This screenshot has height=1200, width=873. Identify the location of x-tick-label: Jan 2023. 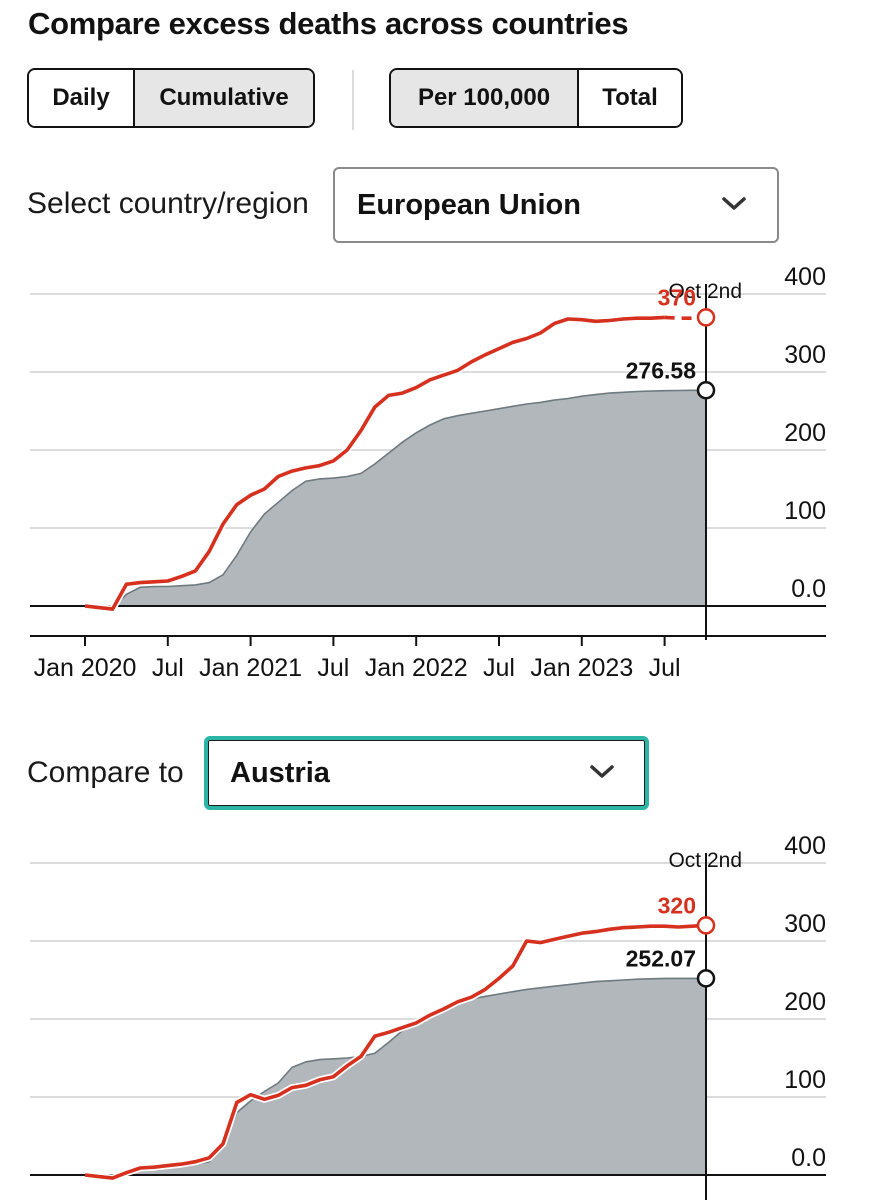
(581, 668).